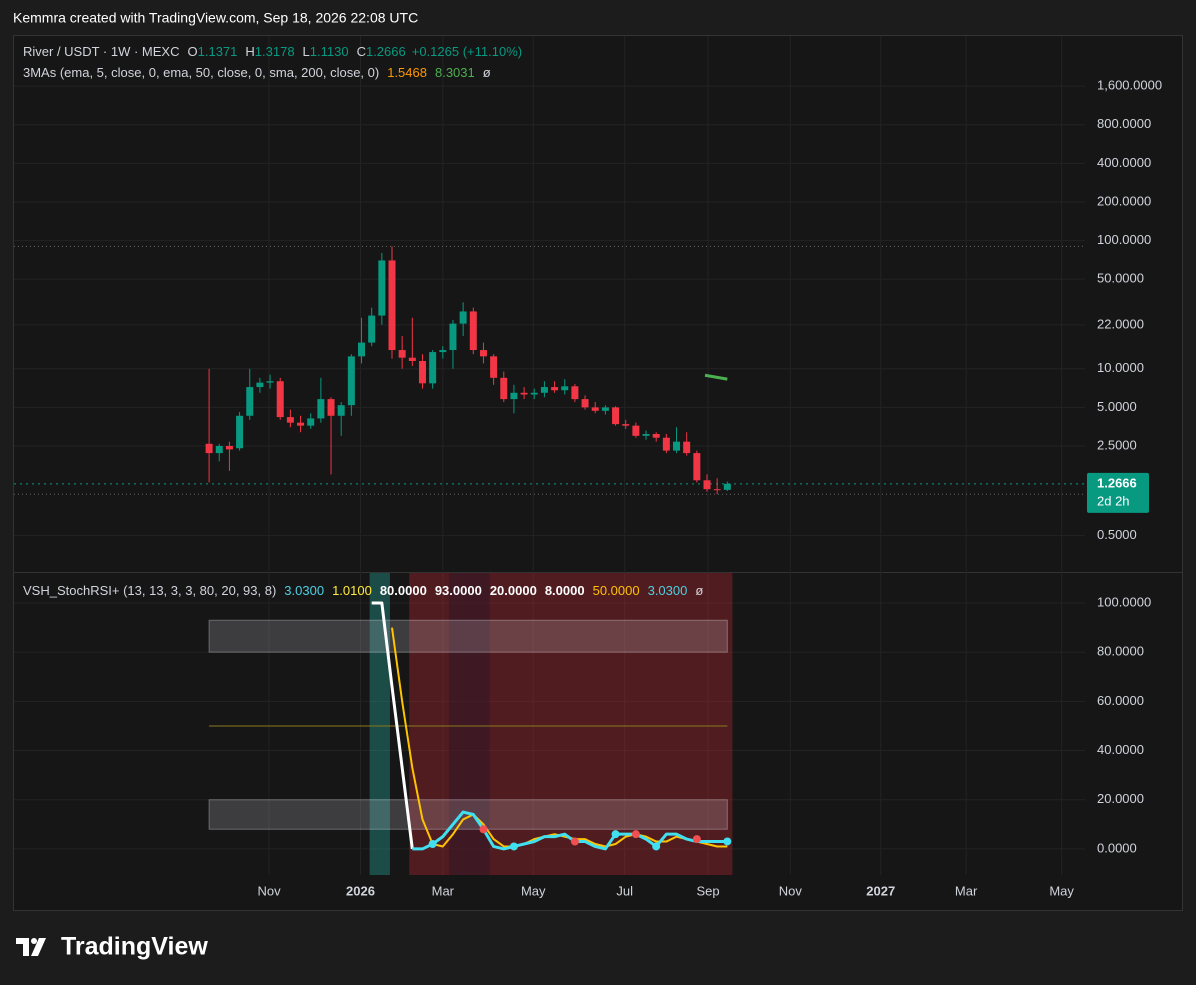 Image resolution: width=1196 pixels, height=985 pixels. I want to click on y-tick-label: 200.0000, so click(1124, 200).